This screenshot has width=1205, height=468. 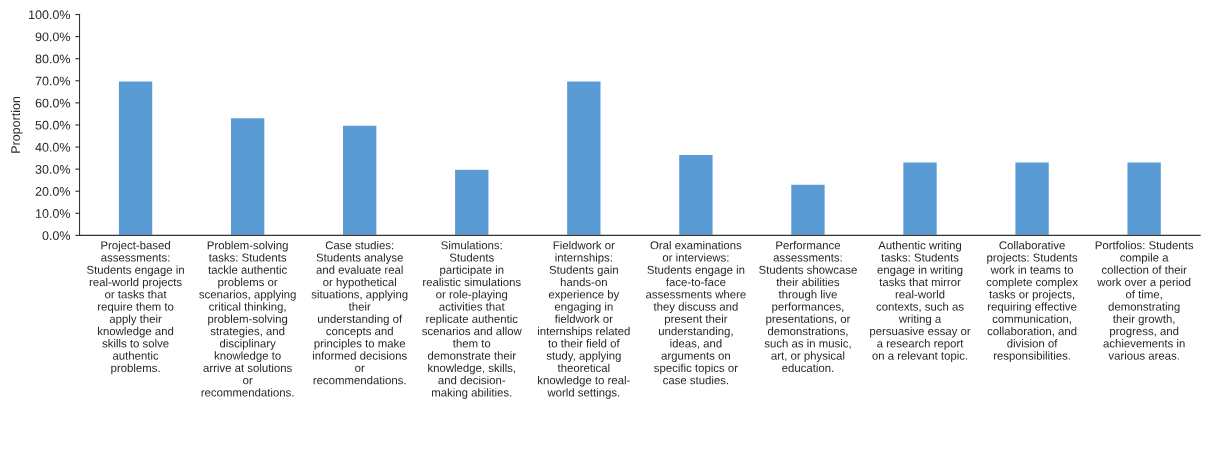 I want to click on y-tick-label: 80.0%, so click(x=53, y=59).